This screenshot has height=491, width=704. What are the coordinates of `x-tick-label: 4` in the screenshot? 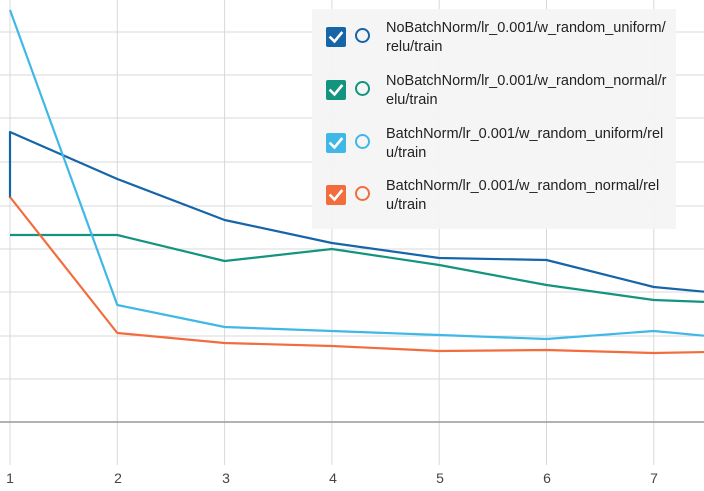 It's located at (333, 478).